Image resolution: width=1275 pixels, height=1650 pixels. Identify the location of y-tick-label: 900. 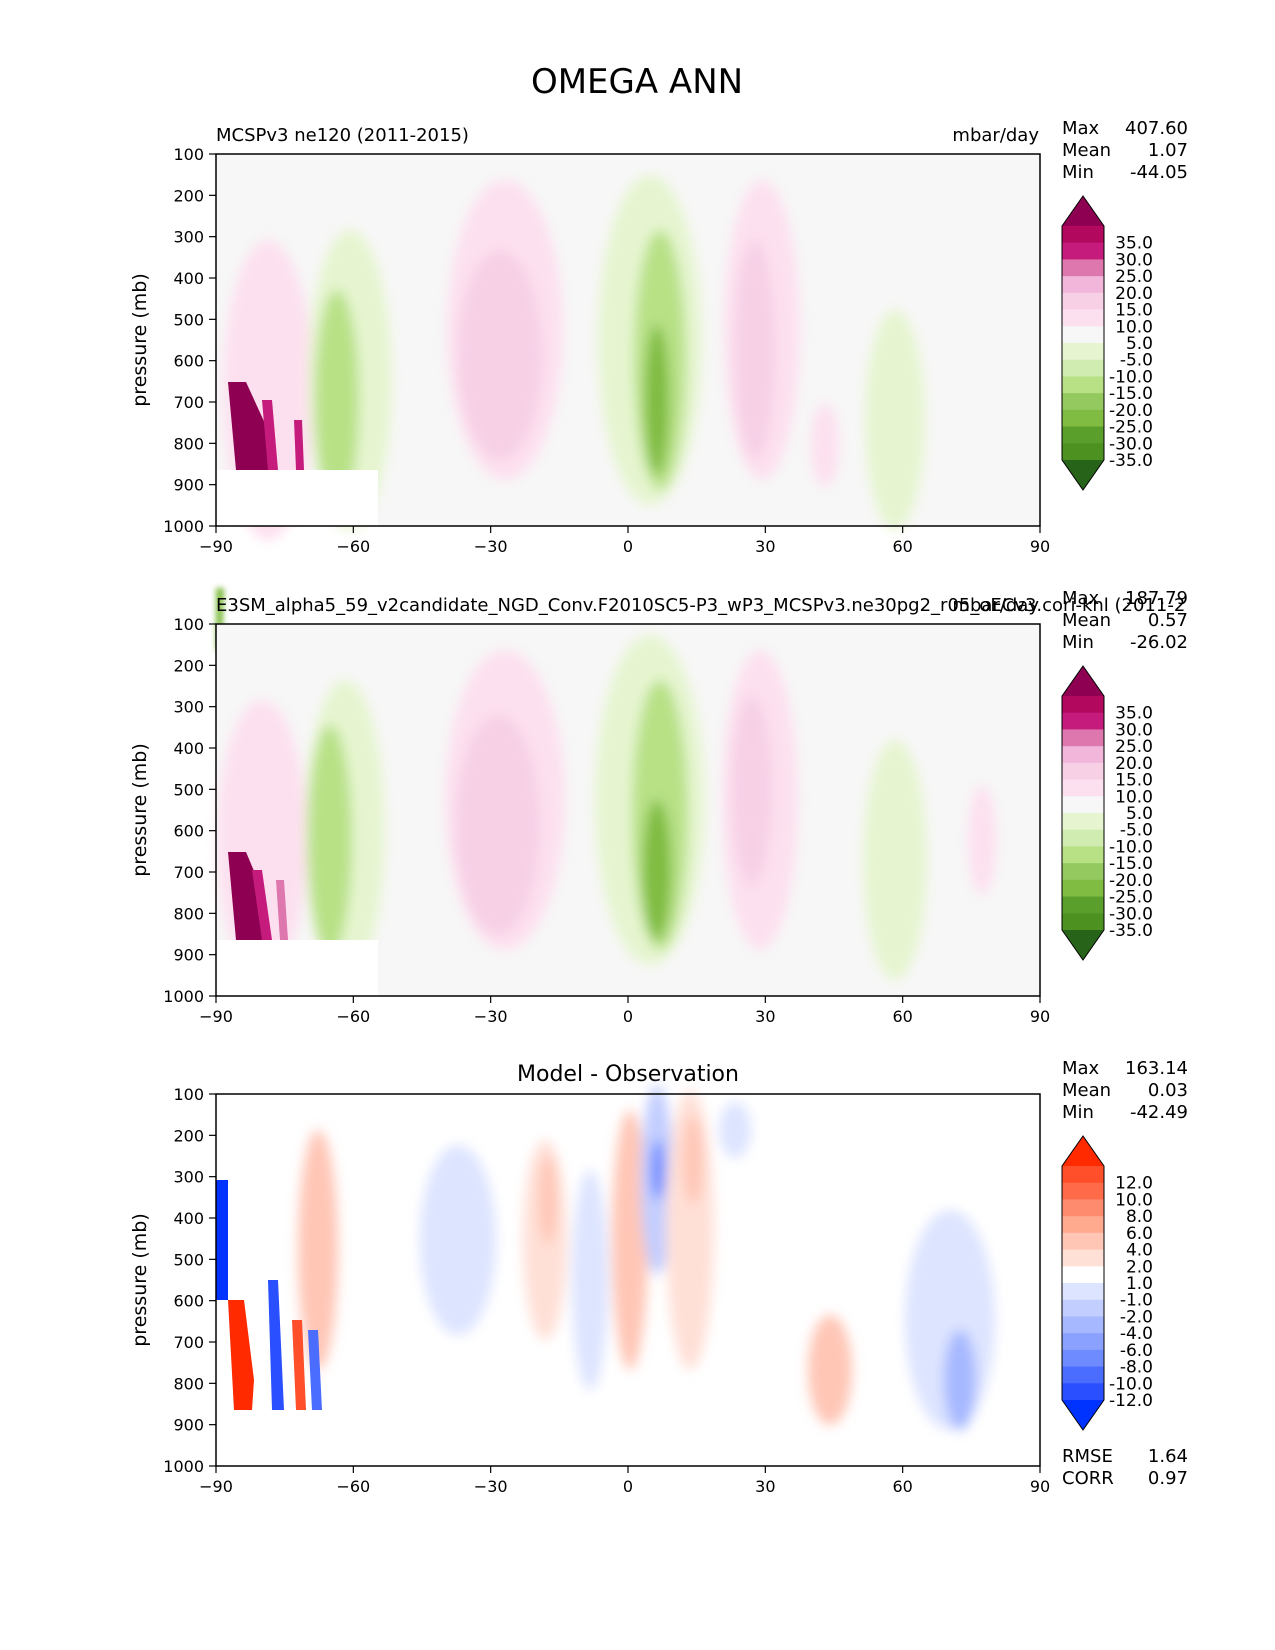
(188, 1425).